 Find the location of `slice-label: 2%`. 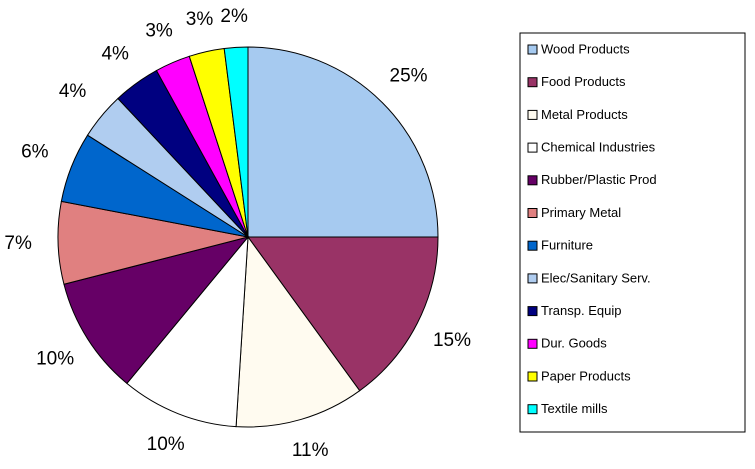

slice-label: 2% is located at coordinates (234, 16).